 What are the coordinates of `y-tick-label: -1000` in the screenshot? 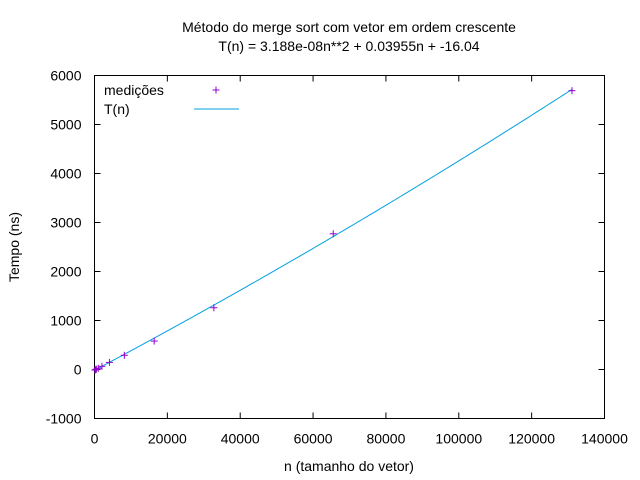 It's located at (64, 419).